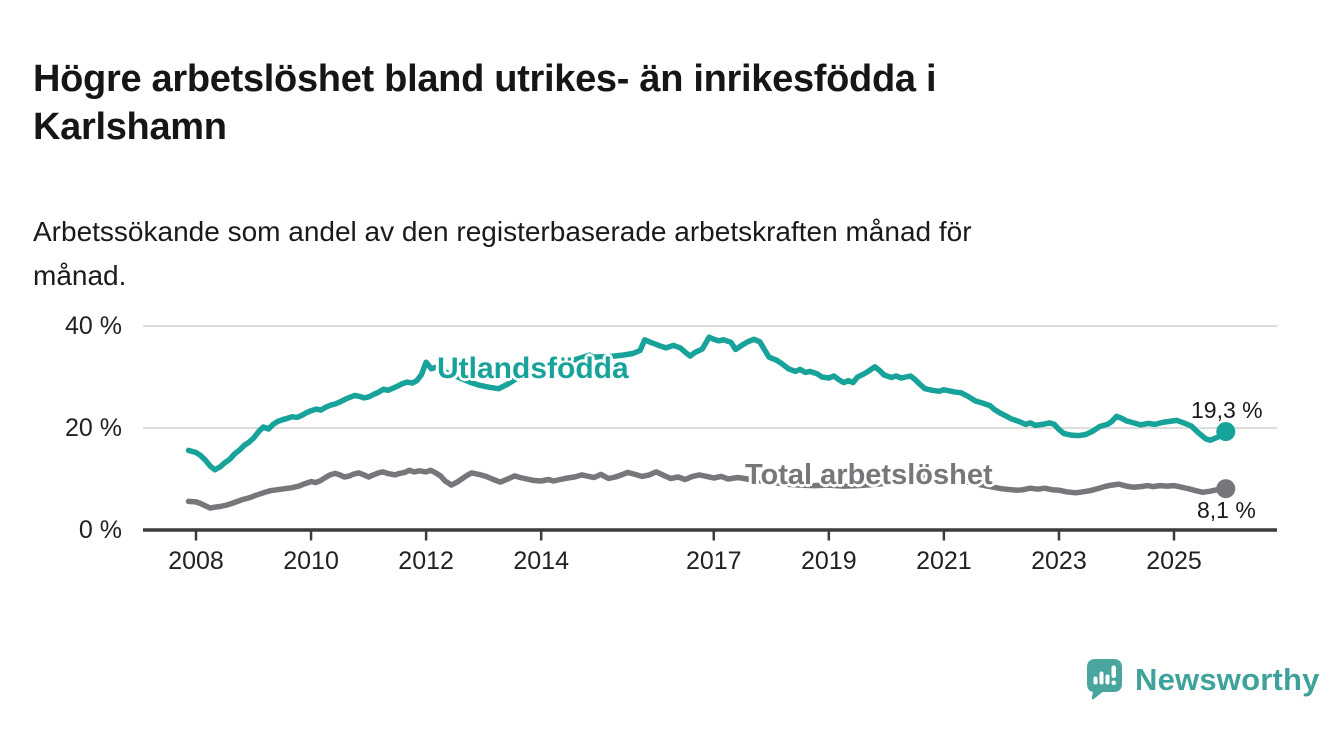 This screenshot has height=734, width=1340. Describe the element at coordinates (196, 561) in the screenshot. I see `x-tick-label: 2008` at that location.